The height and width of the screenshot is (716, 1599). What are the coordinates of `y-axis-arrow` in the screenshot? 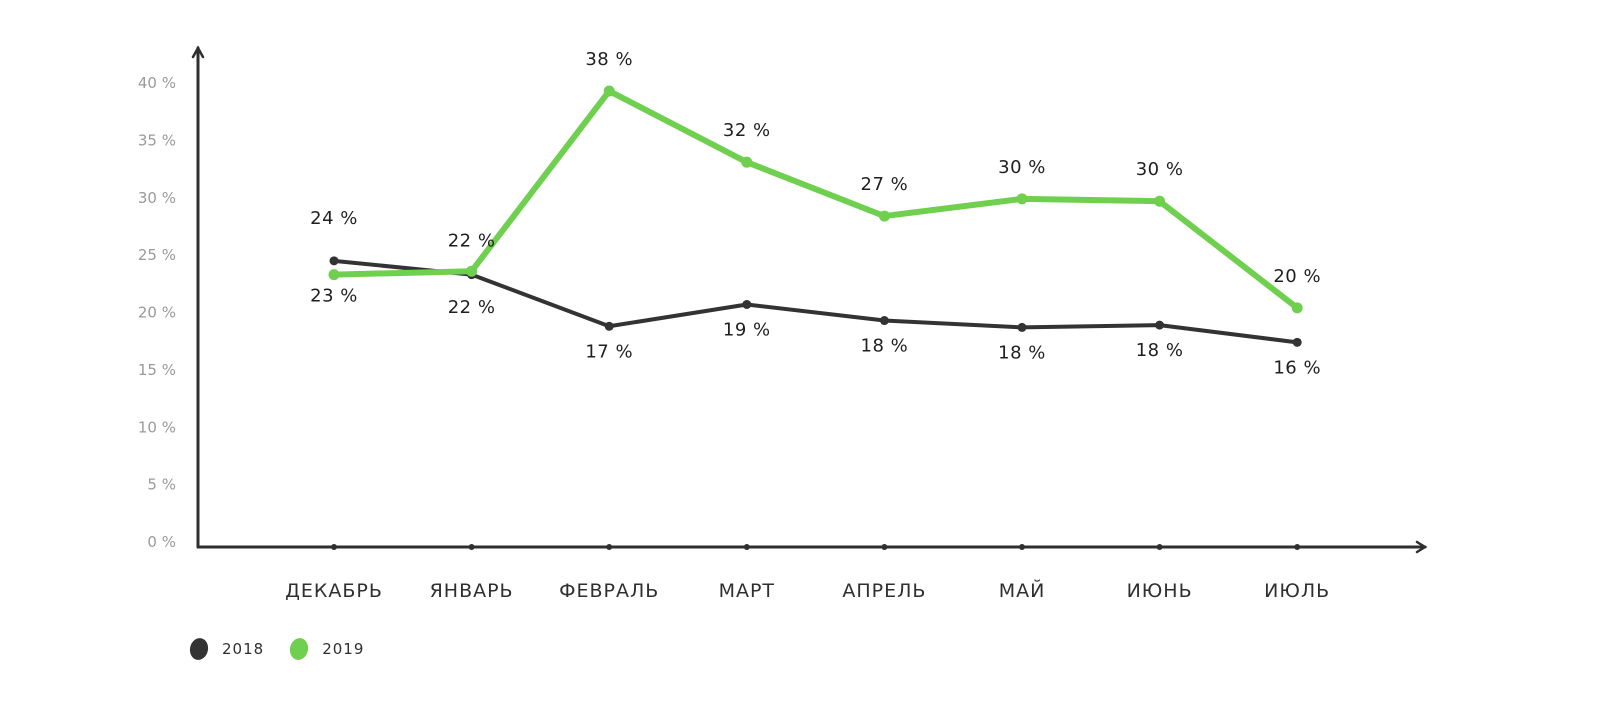 It's located at (198, 52).